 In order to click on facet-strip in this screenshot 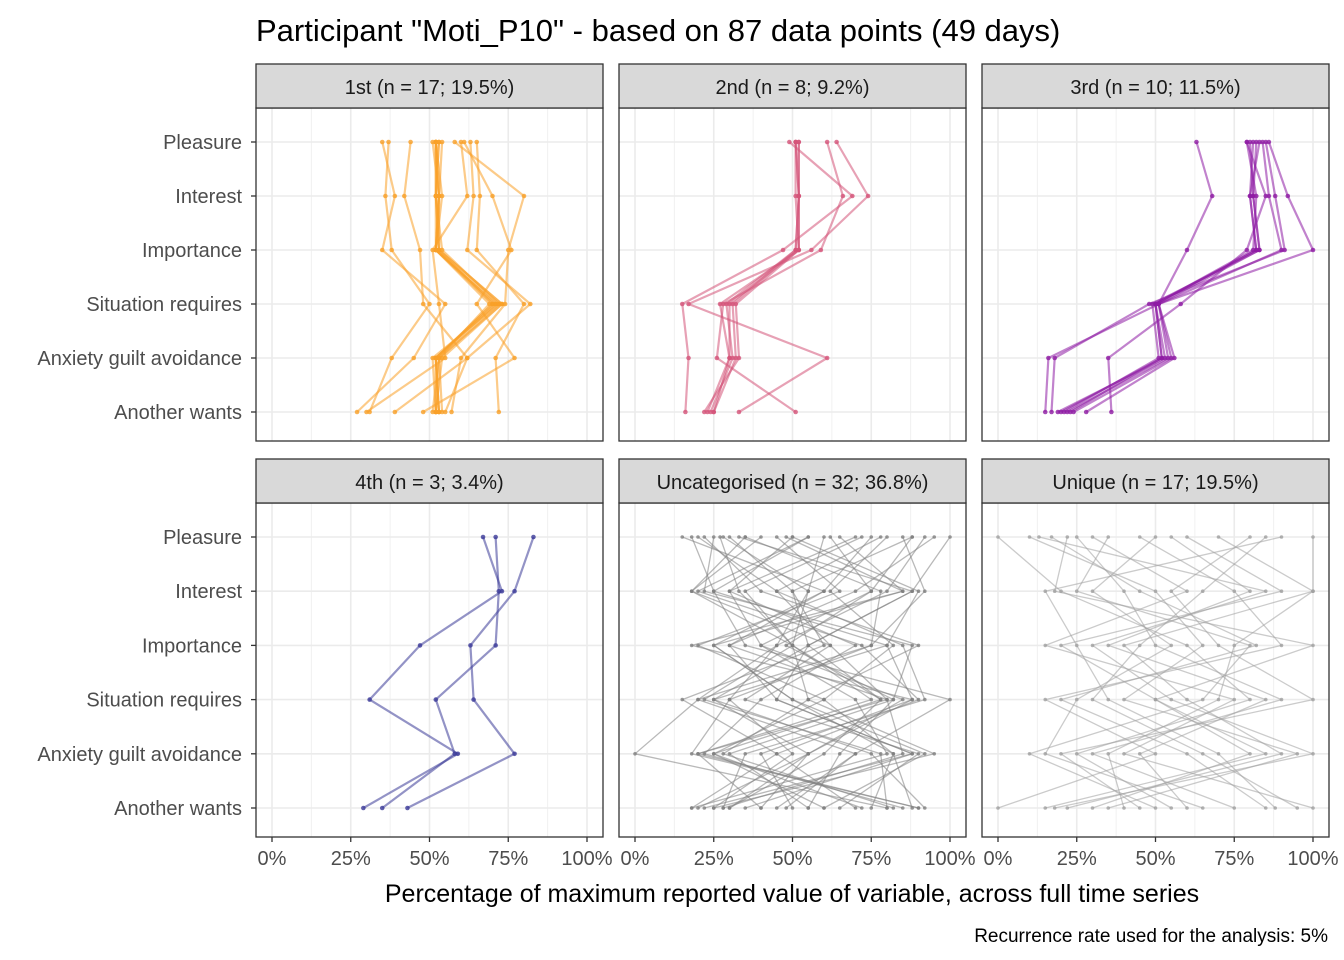, I will do `click(792, 481)`.